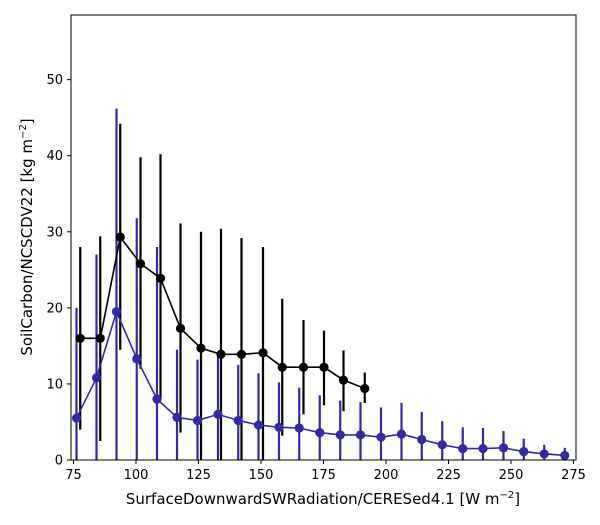  I want to click on y-axis-label: SoilCarbon/NCSCDV22 [kg m−2], so click(27, 236).